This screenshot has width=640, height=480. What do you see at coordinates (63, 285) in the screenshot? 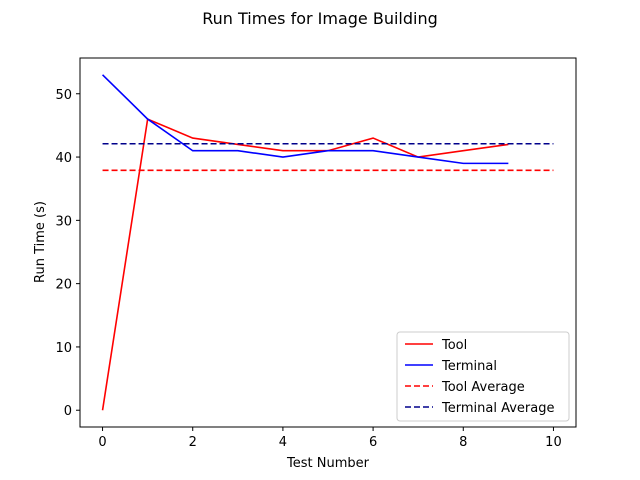
I see `y-tick-label: 20` at bounding box center [63, 285].